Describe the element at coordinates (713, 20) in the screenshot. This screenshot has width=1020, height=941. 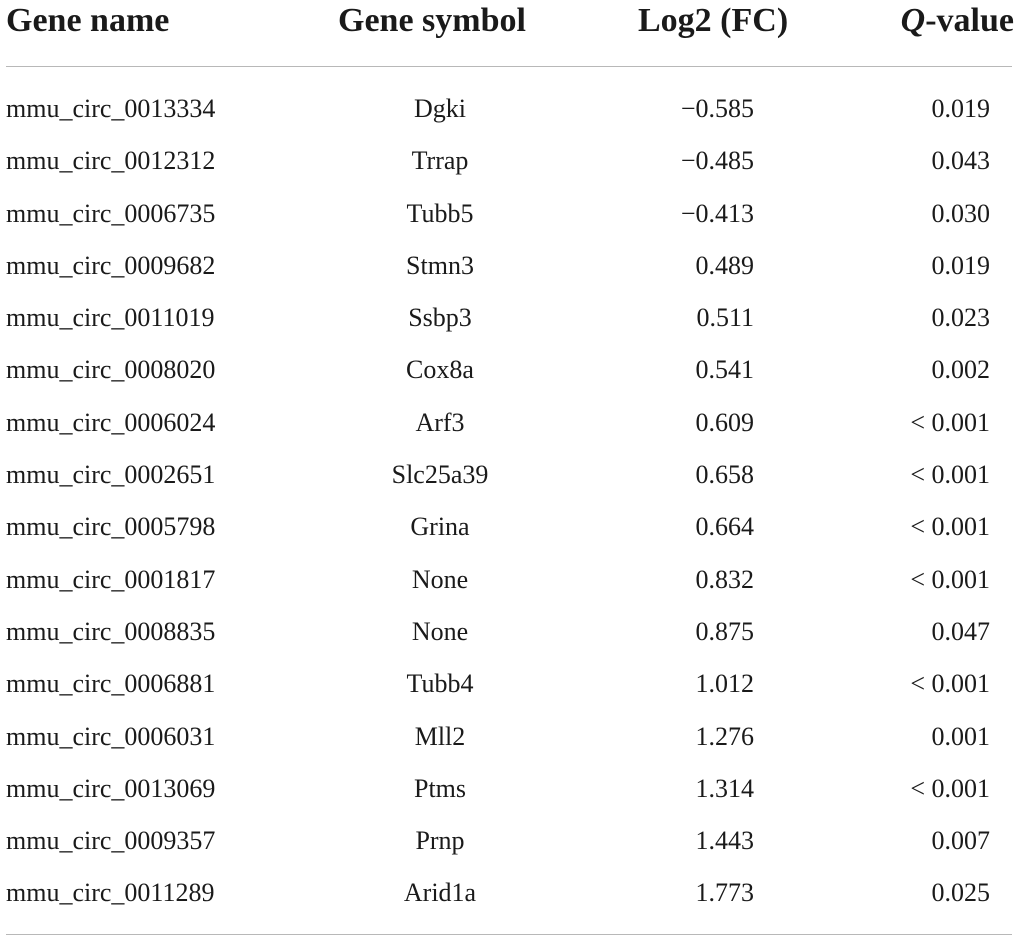
I see `header-log2fc: Log2 (FC)` at that location.